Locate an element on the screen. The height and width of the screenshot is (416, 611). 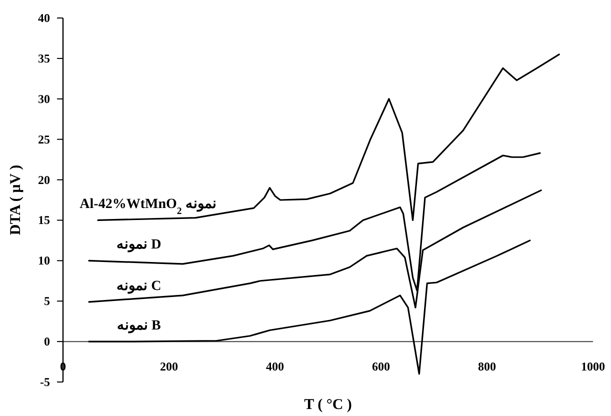
x-axis-title: T ( °C ) is located at coordinates (328, 405).